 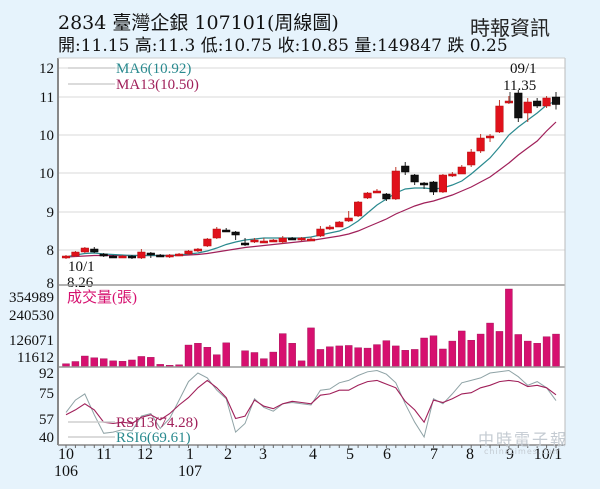 I want to click on rsi-axis-label: 57, so click(x=47, y=420).